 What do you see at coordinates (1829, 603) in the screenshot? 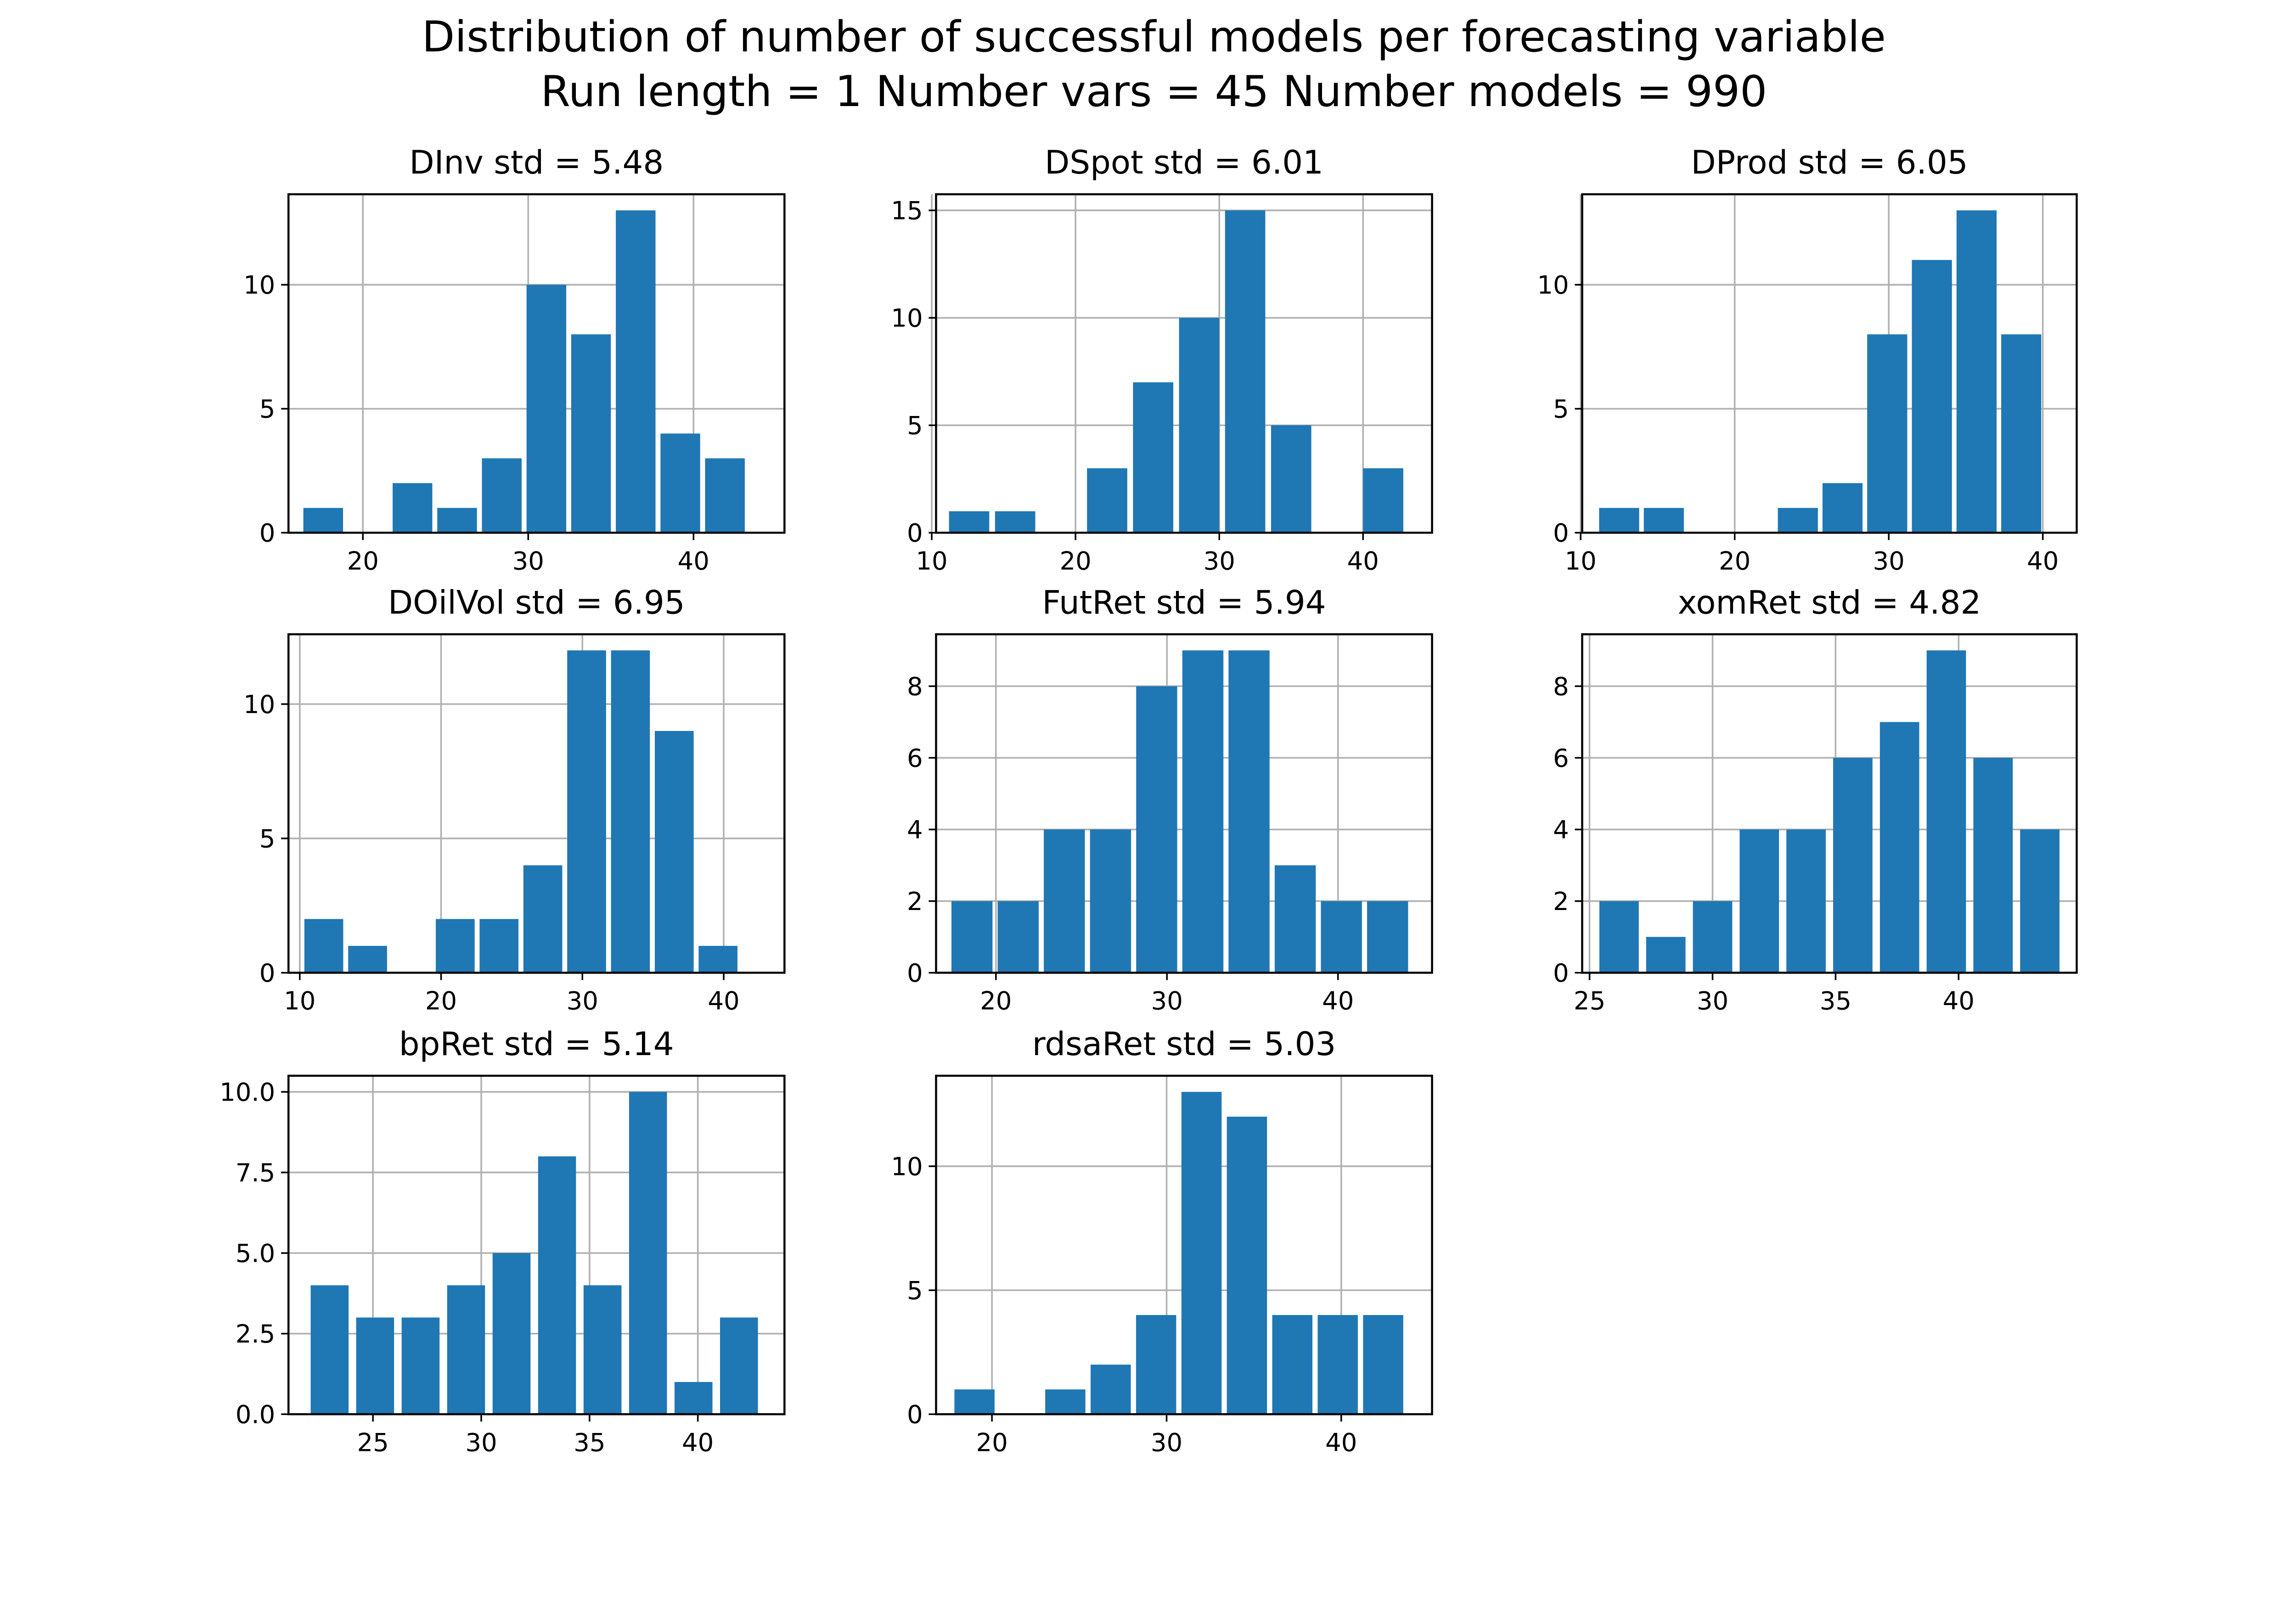
I see `panel-title: xomRet std = 4.82` at bounding box center [1829, 603].